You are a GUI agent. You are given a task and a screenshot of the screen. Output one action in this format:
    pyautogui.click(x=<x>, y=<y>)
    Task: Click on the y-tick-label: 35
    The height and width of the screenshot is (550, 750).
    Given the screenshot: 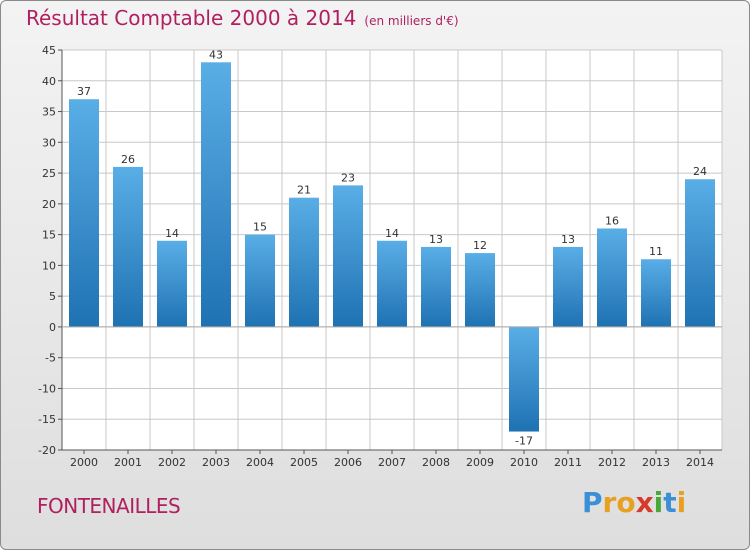 What is the action you would take?
    pyautogui.click(x=49, y=112)
    